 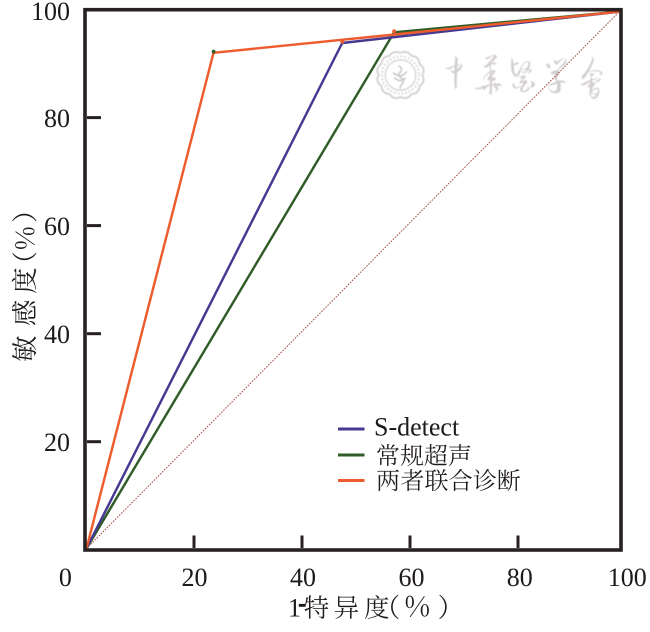 What do you see at coordinates (417, 427) in the screenshot?
I see `svg-text: S-detect` at bounding box center [417, 427].